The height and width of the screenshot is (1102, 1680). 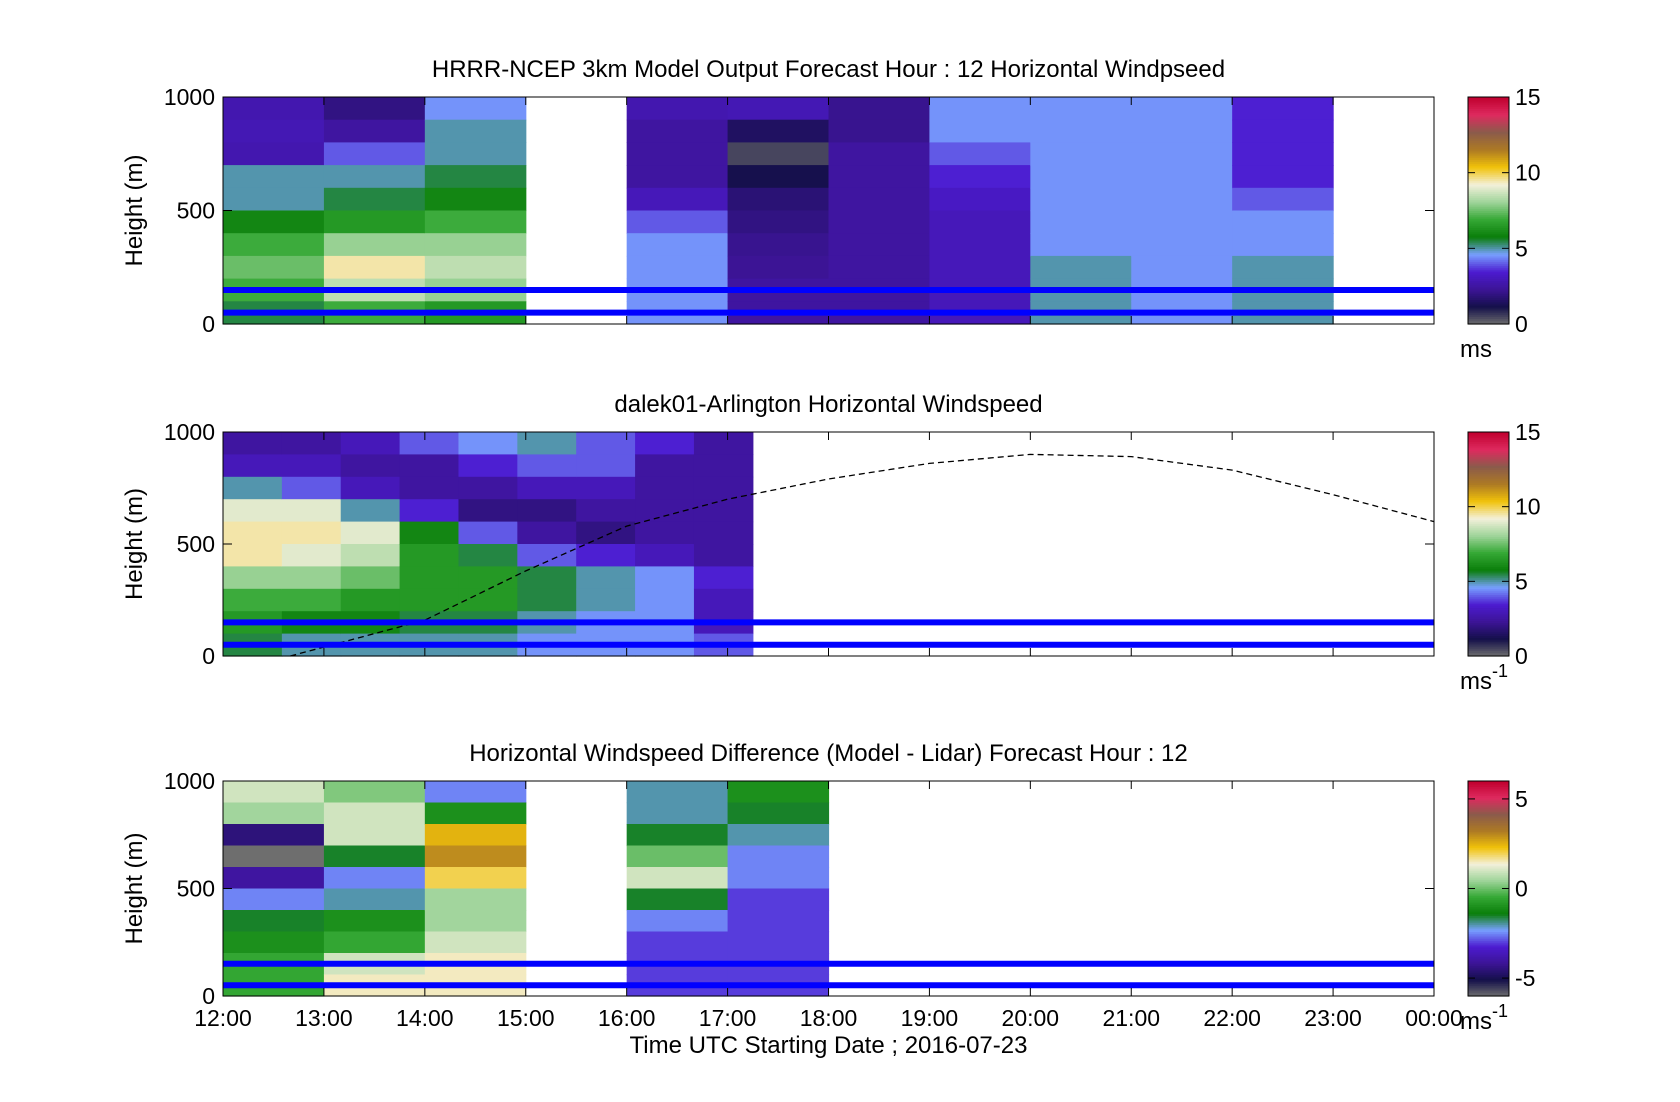 What do you see at coordinates (1521, 799) in the screenshot?
I see `colorbar-tick-label: 5` at bounding box center [1521, 799].